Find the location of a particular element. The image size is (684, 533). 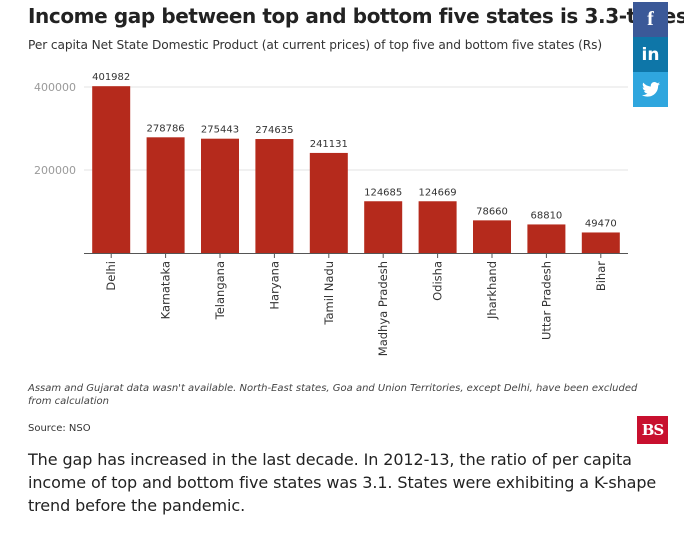

category-label: Karnataka is located at coordinates (166, 290).